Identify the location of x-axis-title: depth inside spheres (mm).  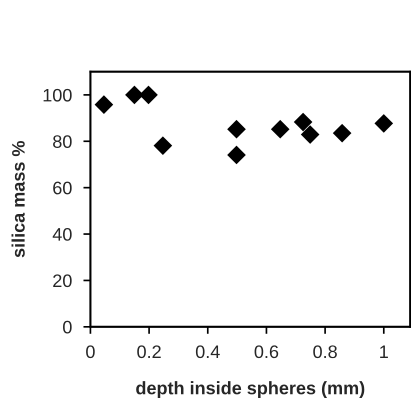
(250, 389).